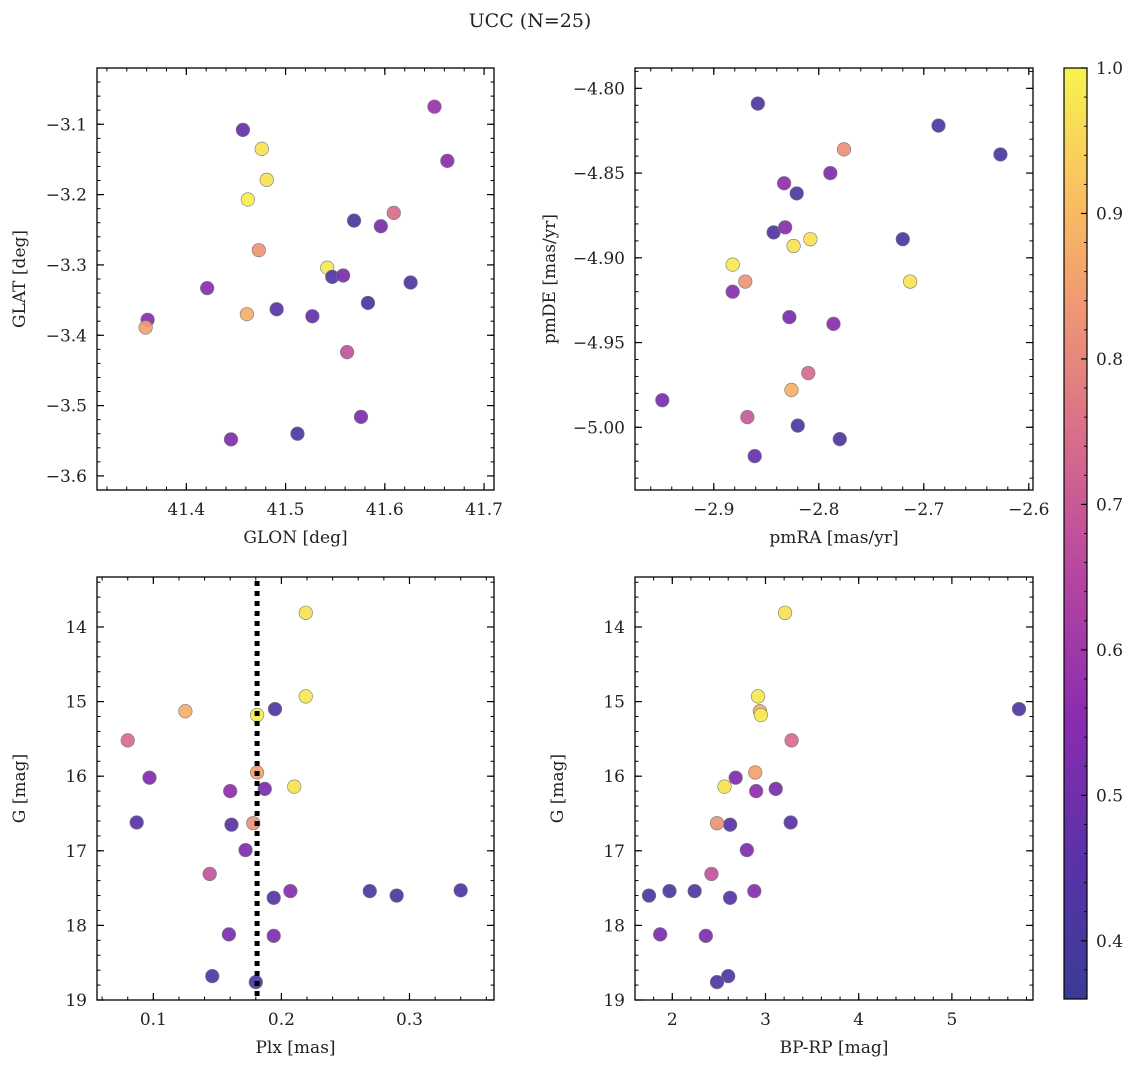  I want to click on x-tick-label: −2.6, so click(1028, 510).